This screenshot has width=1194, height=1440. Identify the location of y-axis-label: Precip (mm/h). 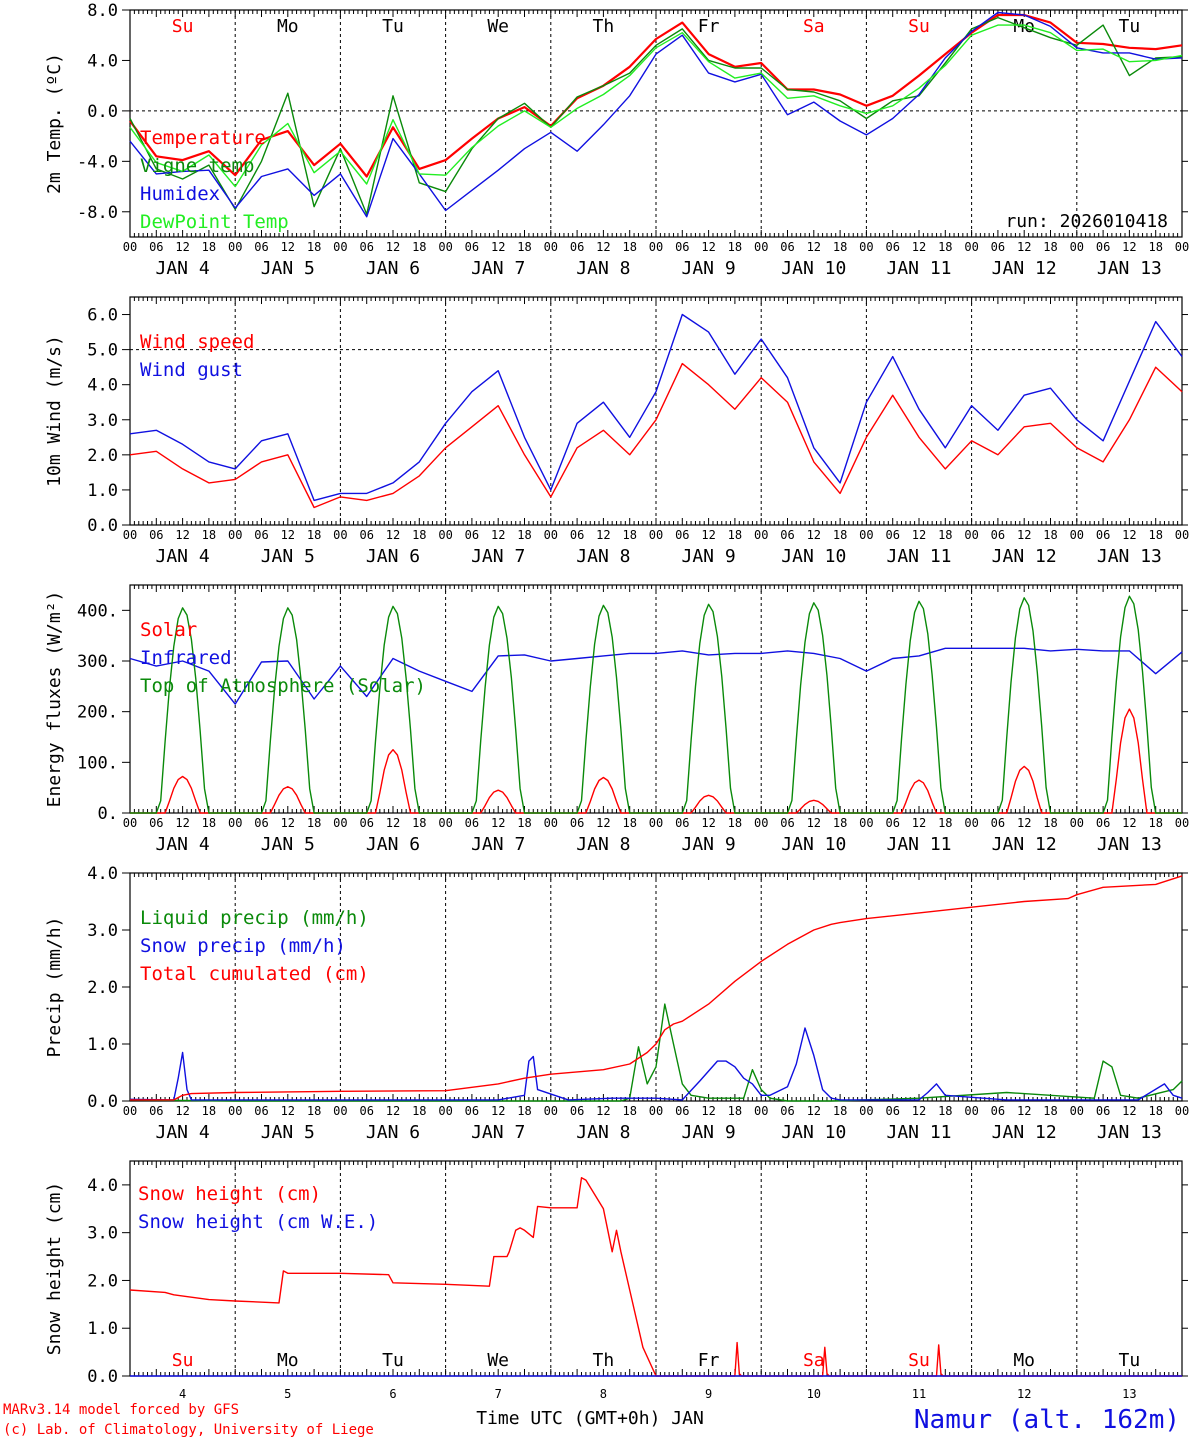
(54, 987).